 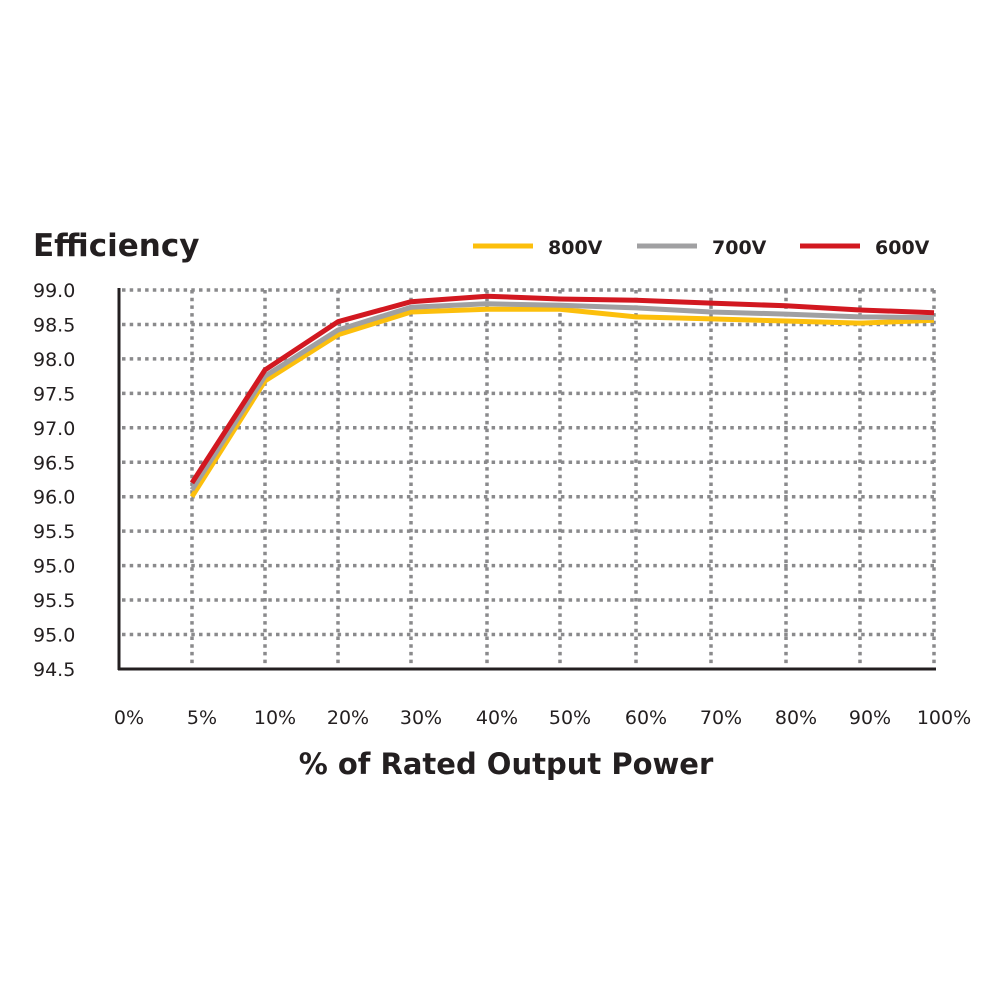 I want to click on y-tick-label: 98.0, so click(x=54, y=360).